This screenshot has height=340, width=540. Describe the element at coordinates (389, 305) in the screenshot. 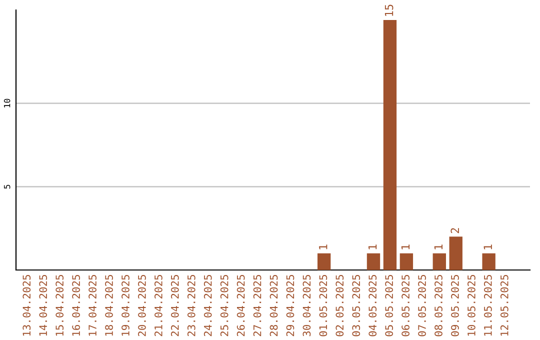

I see `x-tick-label: 05.05.2025` at that location.